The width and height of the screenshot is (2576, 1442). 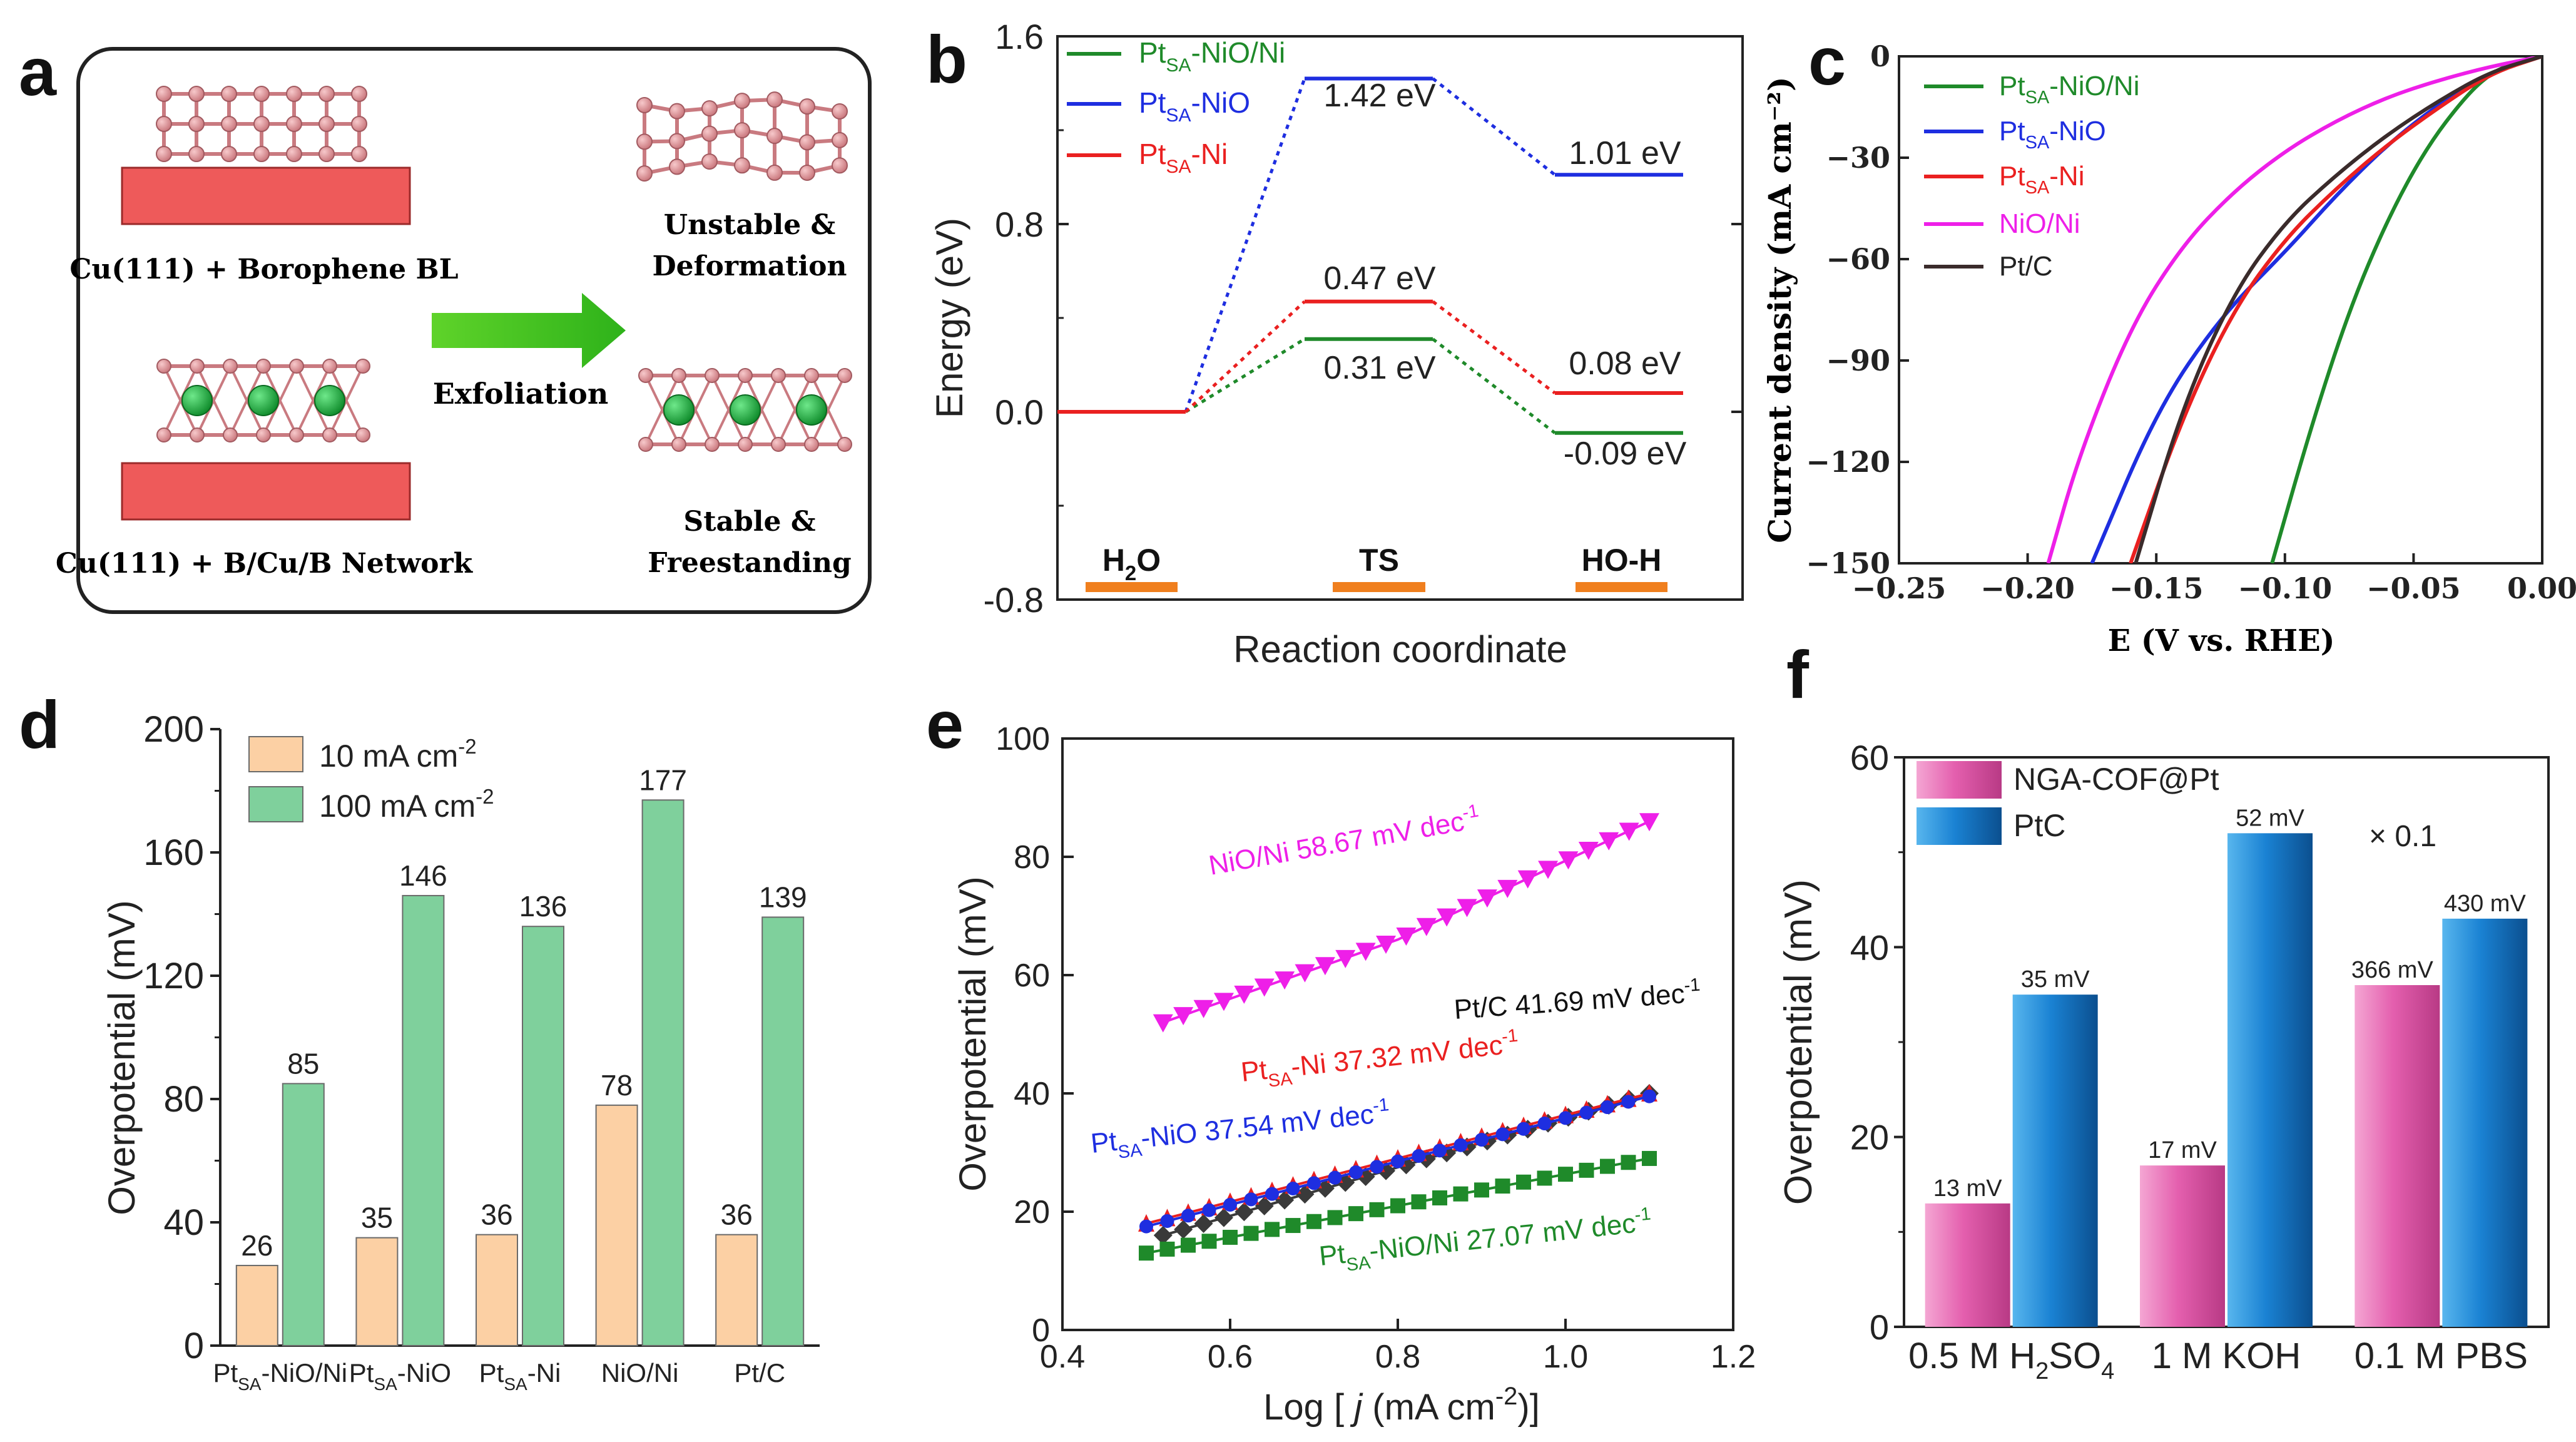 What do you see at coordinates (266, 491) in the screenshot?
I see `cu-slab-bottom` at bounding box center [266, 491].